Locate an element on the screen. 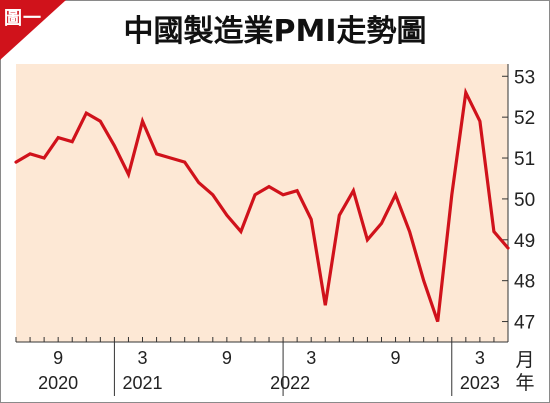 The width and height of the screenshot is (550, 403). x-year-label: 2023 is located at coordinates (480, 383).